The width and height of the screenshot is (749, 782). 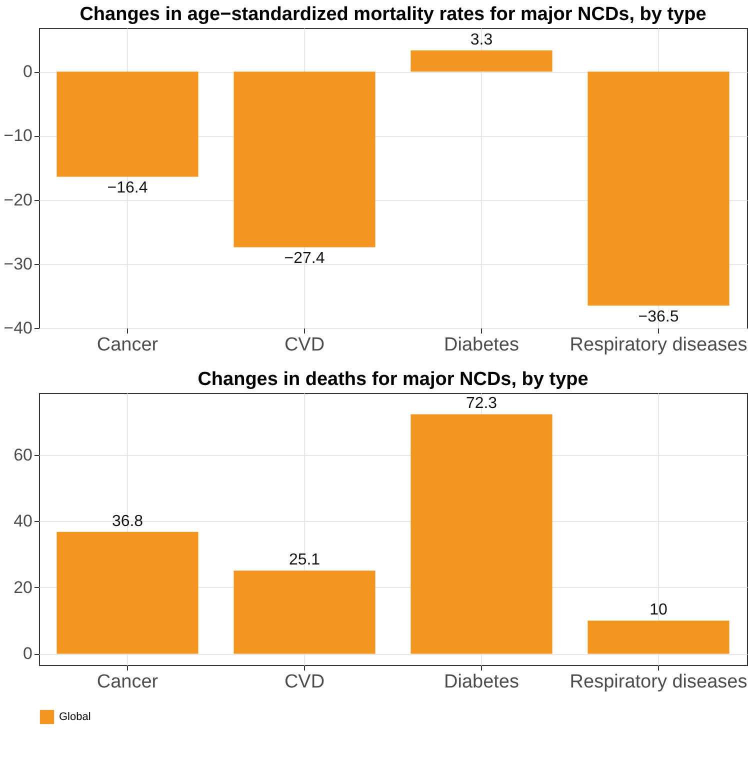 What do you see at coordinates (18, 328) in the screenshot?
I see `y-tick-label: −40` at bounding box center [18, 328].